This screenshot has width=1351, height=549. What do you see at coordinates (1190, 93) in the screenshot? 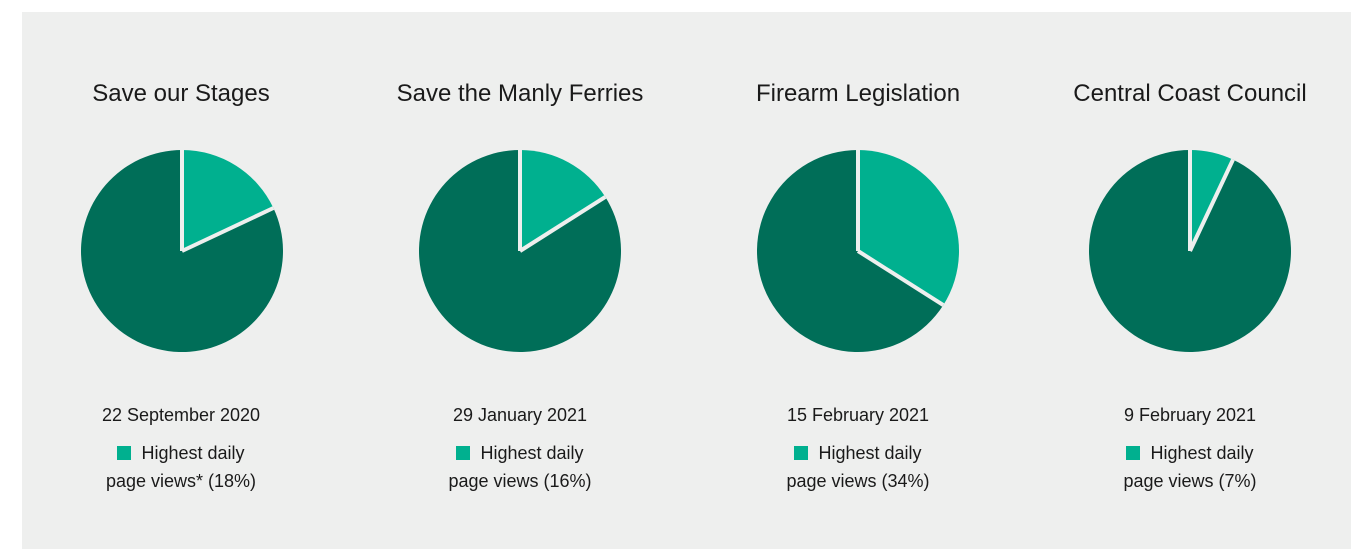
I see `chart-title: Central Coast Council` at bounding box center [1190, 93].